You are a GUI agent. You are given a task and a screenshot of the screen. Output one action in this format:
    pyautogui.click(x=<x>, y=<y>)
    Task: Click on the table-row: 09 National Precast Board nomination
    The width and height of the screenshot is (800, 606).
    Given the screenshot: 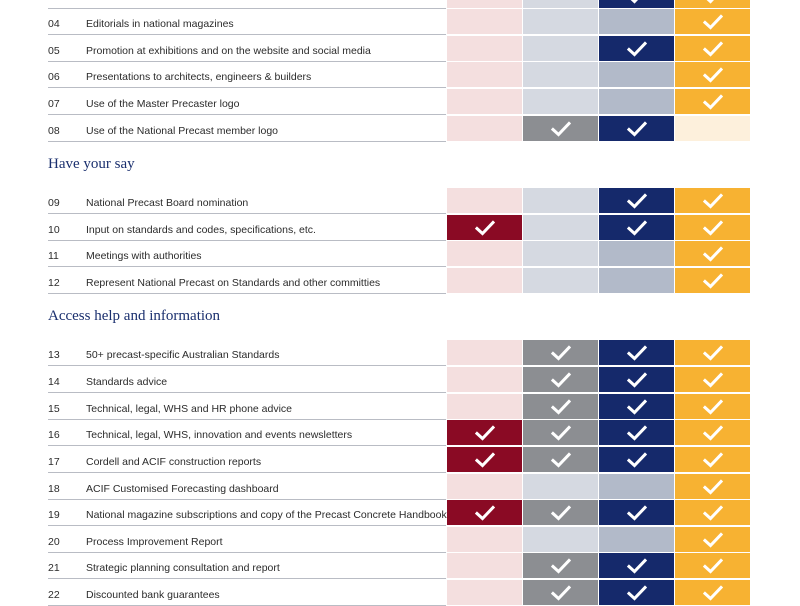 What is the action you would take?
    pyautogui.click(x=247, y=201)
    